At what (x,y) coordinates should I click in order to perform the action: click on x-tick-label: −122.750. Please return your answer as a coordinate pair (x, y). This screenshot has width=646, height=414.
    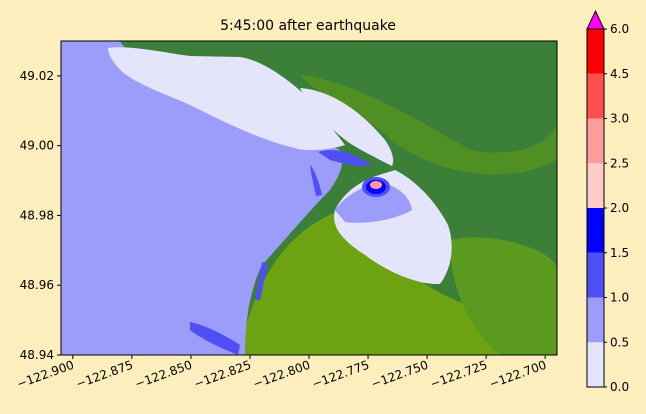
    Looking at the image, I should click on (399, 375).